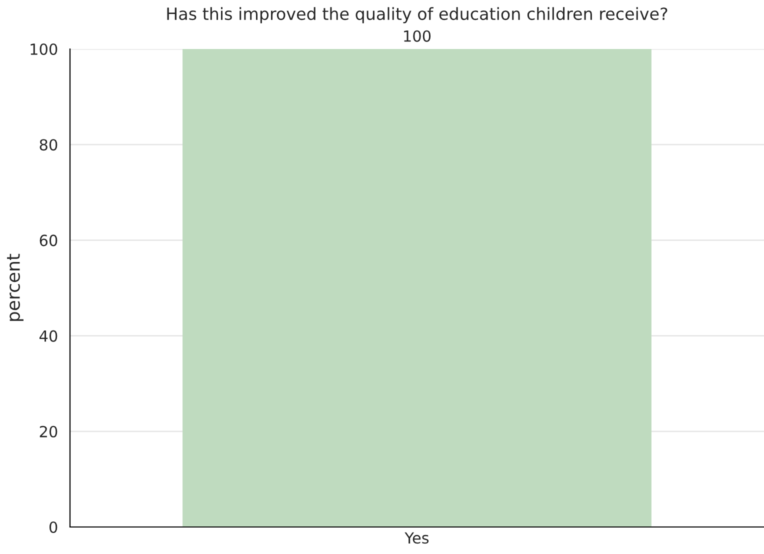  What do you see at coordinates (49, 432) in the screenshot?
I see `y-tick-label: 20` at bounding box center [49, 432].